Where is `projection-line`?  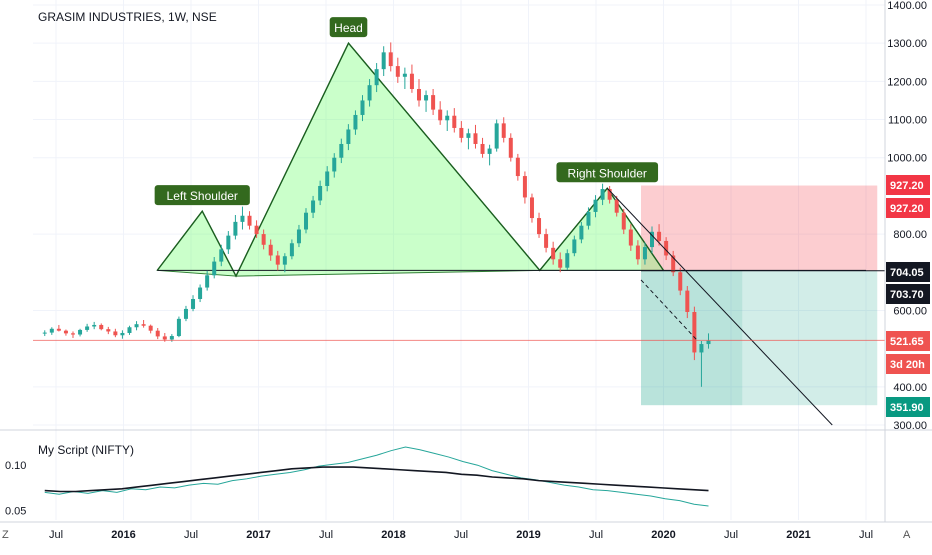 projection-line is located at coordinates (719, 306).